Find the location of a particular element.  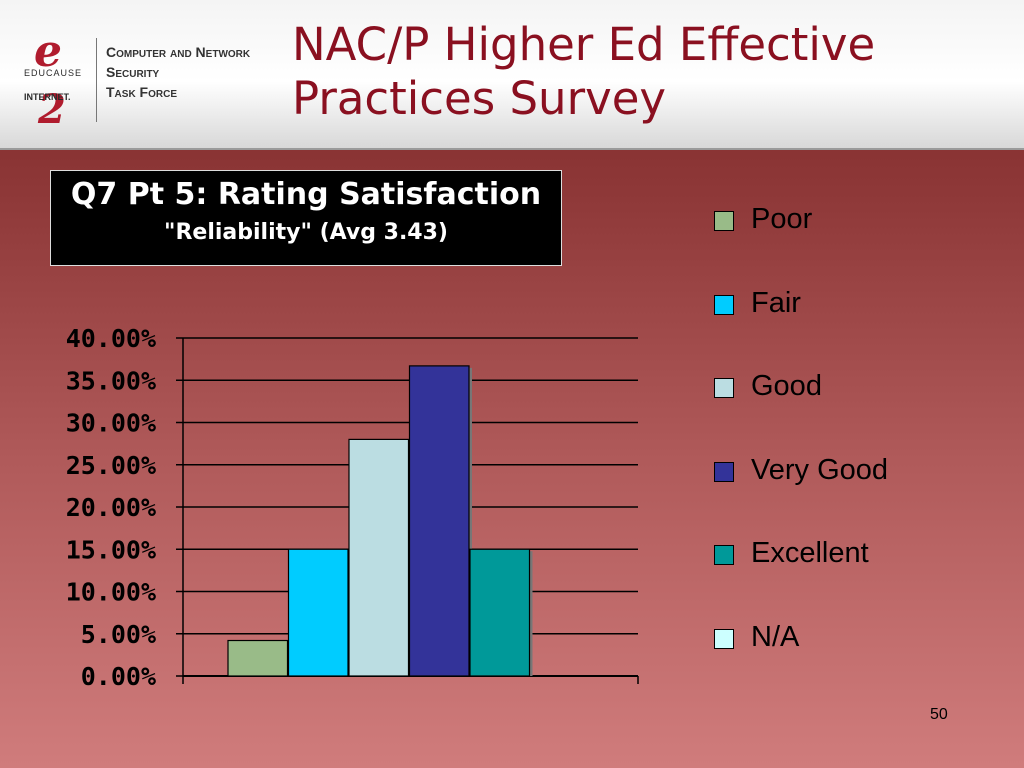

educause-wordmark: EDUCAUSE is located at coordinates (53, 73).